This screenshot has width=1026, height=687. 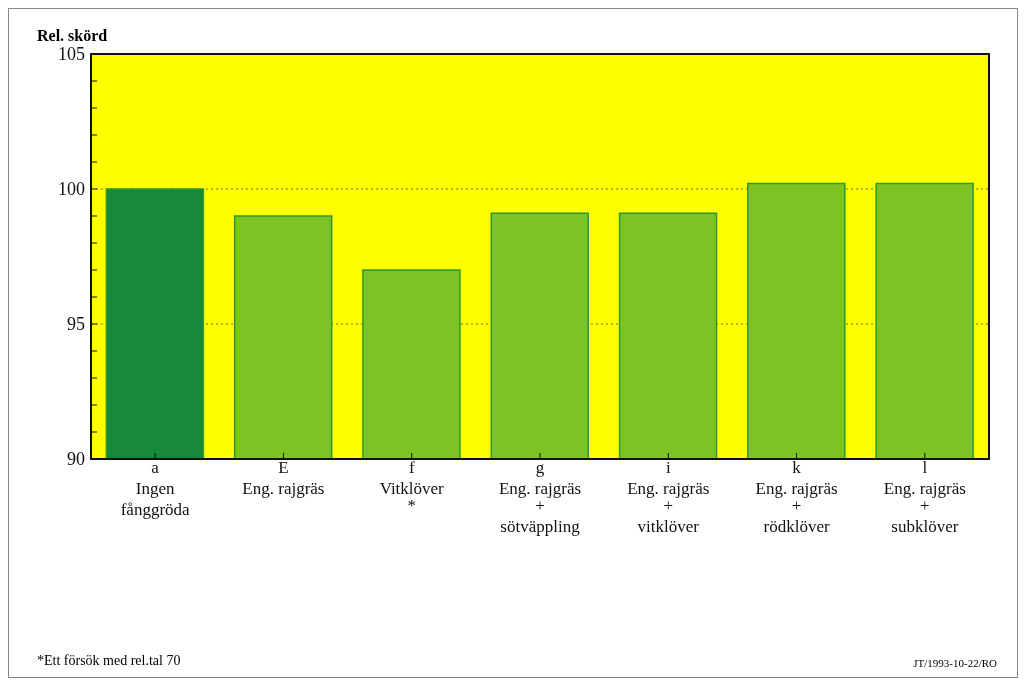 What do you see at coordinates (955, 663) in the screenshot?
I see `text: JT/1993-10-22/RO` at bounding box center [955, 663].